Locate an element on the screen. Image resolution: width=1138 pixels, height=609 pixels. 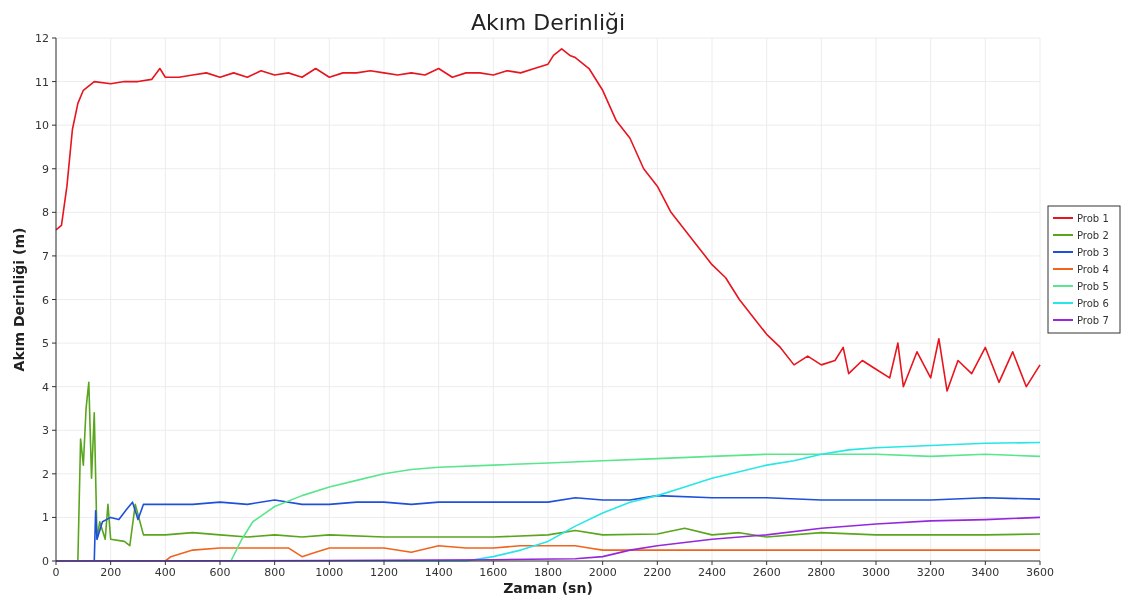
x-tick-label: 3200 is located at coordinates (930, 572).